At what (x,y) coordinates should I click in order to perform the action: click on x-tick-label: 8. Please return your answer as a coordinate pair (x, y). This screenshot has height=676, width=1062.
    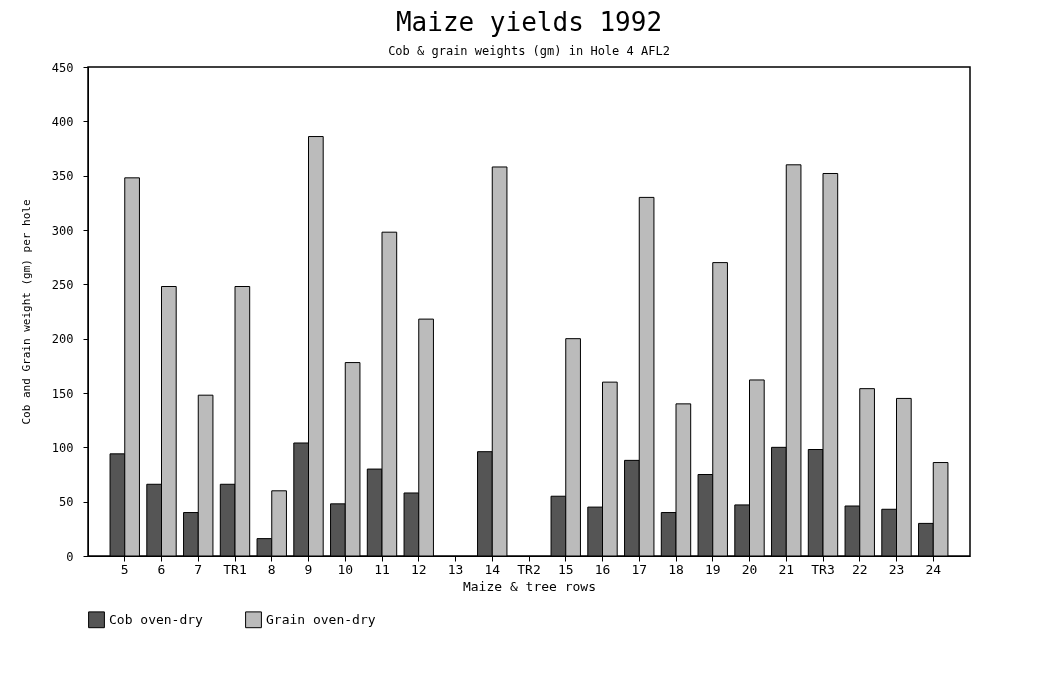
    Looking at the image, I should click on (271, 569).